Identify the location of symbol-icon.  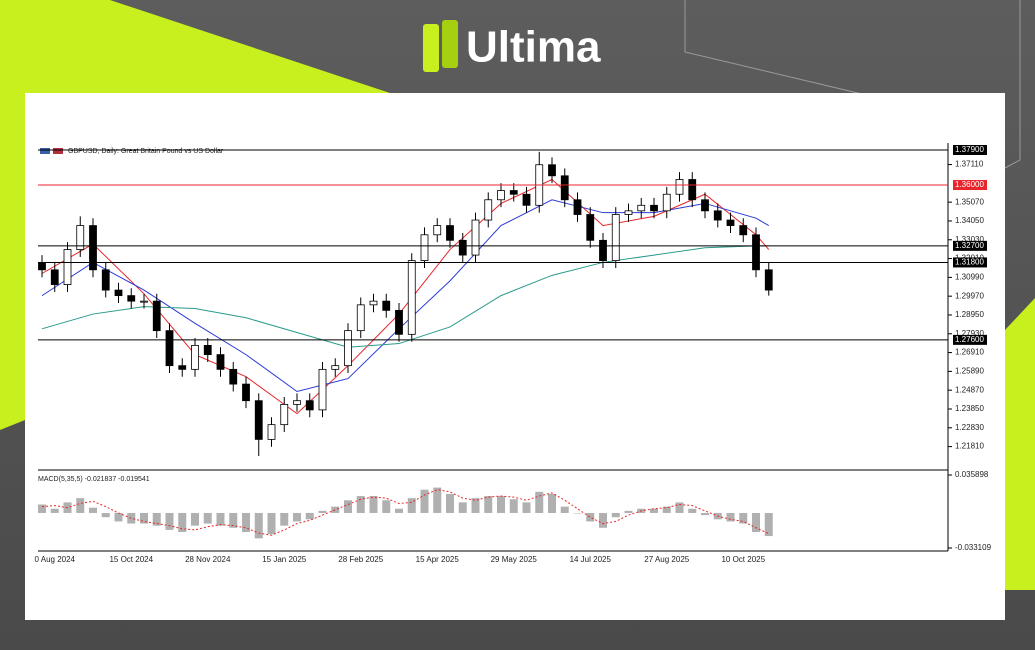
(58, 151).